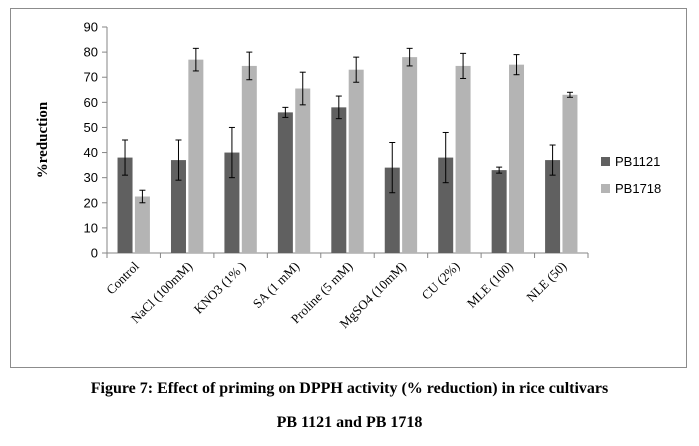 This screenshot has height=446, width=699. Describe the element at coordinates (91, 202) in the screenshot. I see `y-tick-label: 20` at that location.